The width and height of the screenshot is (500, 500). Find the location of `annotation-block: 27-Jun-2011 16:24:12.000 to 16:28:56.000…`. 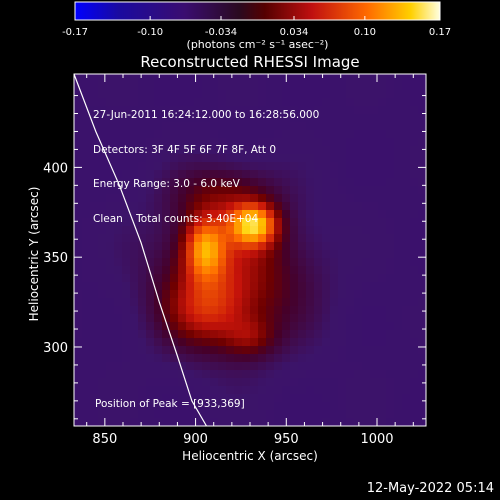

annotation-block: 27-Jun-2011 16:24:12.000 to 16:28:56.000… is located at coordinates (206, 162).